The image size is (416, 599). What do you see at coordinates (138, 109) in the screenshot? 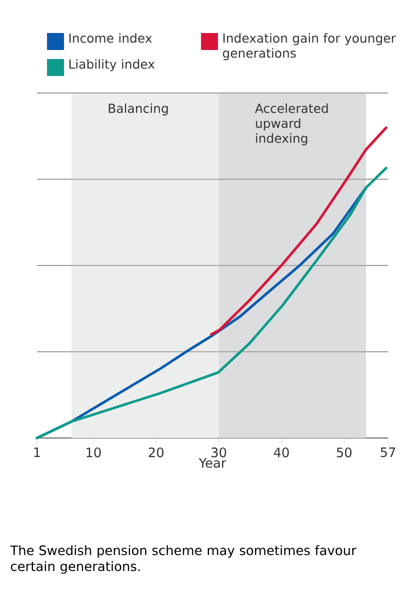
I see `band-label: Balancing` at bounding box center [138, 109].